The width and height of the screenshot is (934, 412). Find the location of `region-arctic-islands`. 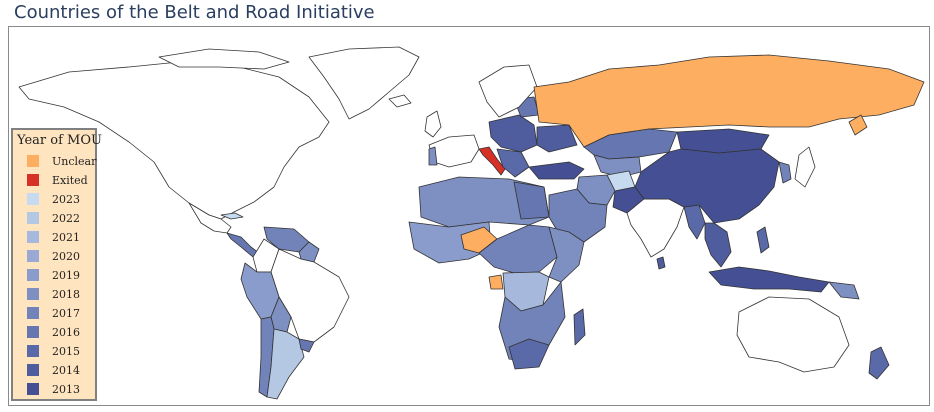

region-arctic-islands is located at coordinates (224, 59).